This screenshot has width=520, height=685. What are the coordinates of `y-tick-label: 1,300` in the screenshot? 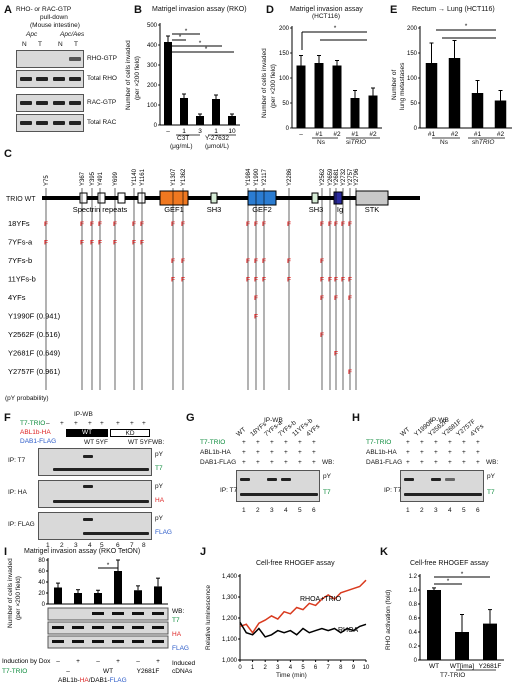 It's located at (230, 598).